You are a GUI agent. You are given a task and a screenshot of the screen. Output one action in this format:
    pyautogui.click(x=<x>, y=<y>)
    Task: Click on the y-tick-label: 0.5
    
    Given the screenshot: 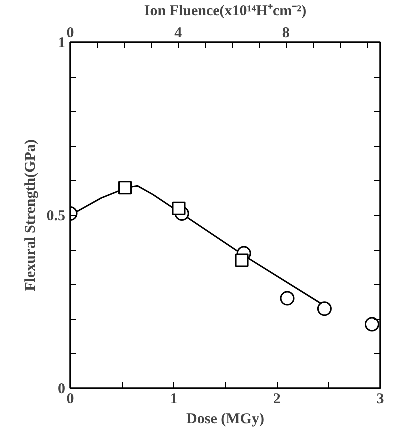 What is the action you would take?
    pyautogui.click(x=56, y=216)
    